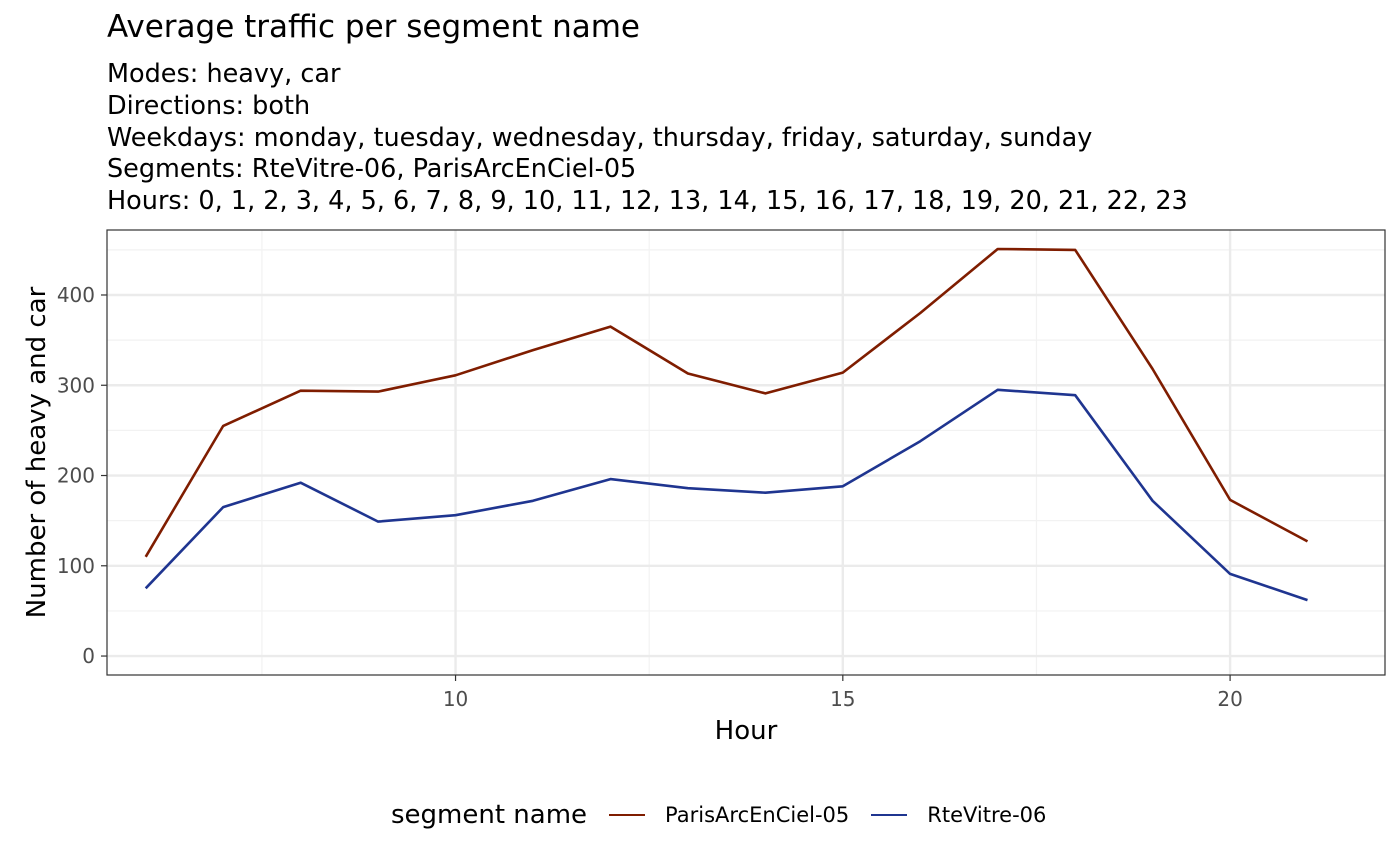 The image size is (1400, 865). What do you see at coordinates (88, 656) in the screenshot?
I see `y-tick-label: 0` at bounding box center [88, 656].